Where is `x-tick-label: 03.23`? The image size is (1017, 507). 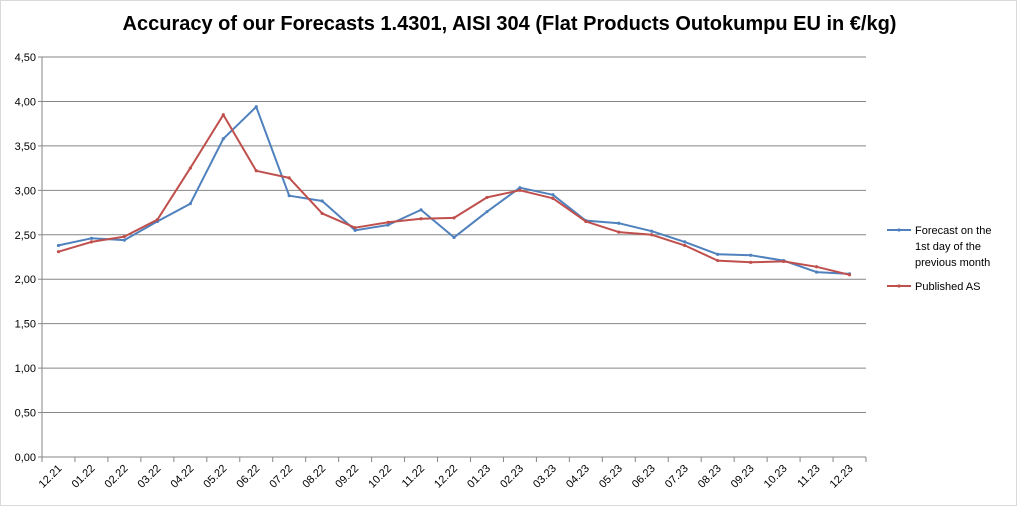 x-tick-label: 03.23 is located at coordinates (545, 477).